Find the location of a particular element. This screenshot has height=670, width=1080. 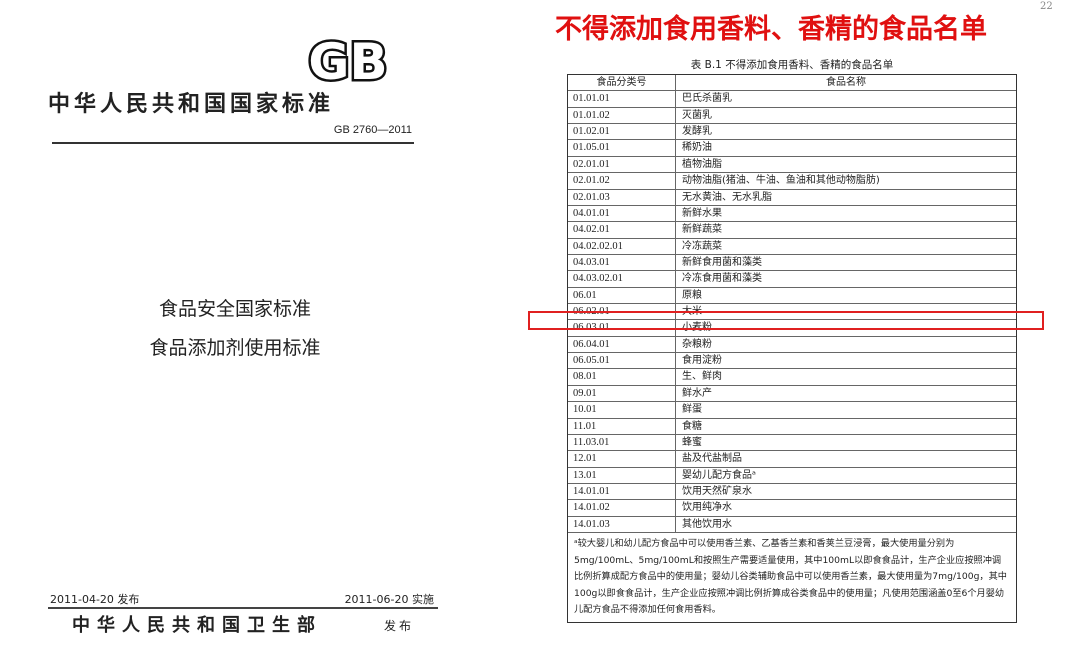

food-name: 稀奶油 is located at coordinates (697, 148).